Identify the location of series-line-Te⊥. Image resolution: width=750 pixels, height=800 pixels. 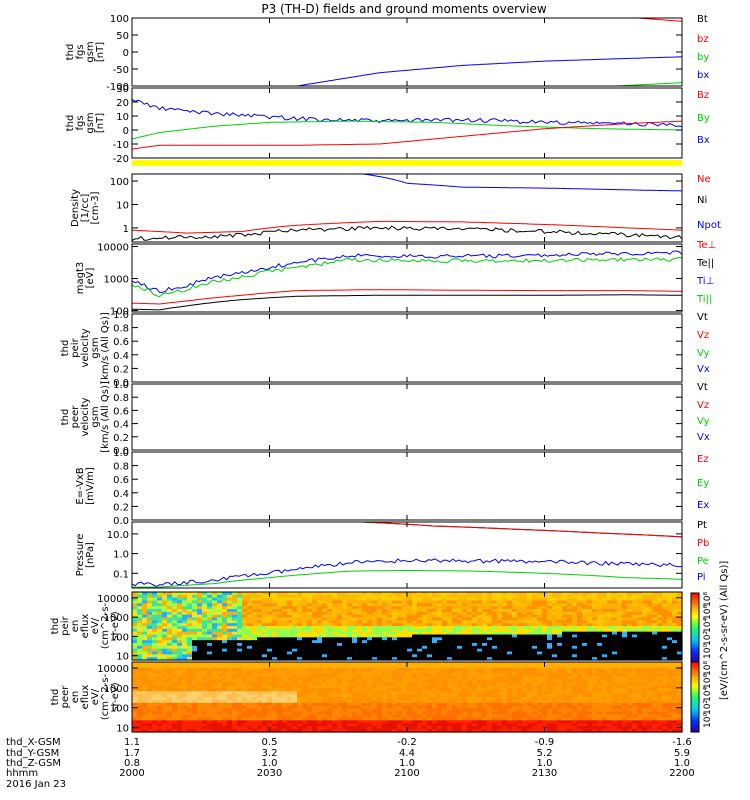
(407, 297).